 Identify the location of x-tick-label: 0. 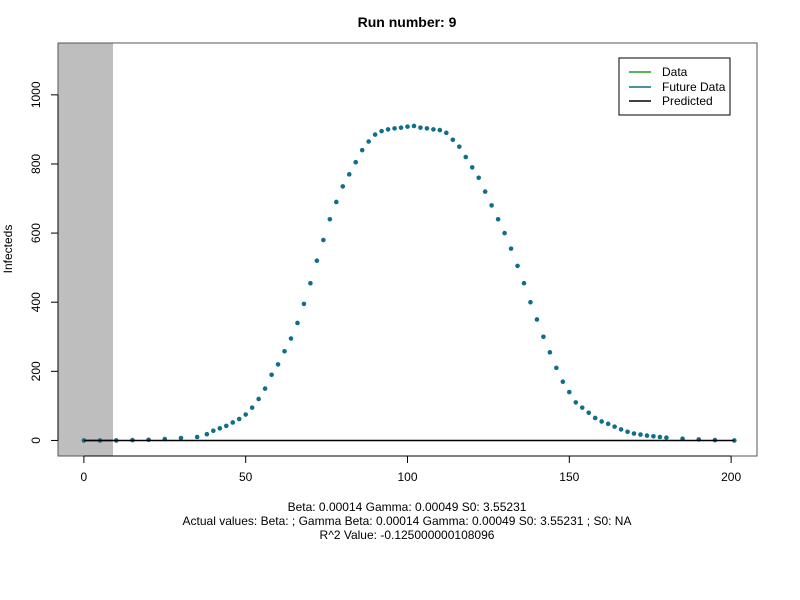
(84, 477).